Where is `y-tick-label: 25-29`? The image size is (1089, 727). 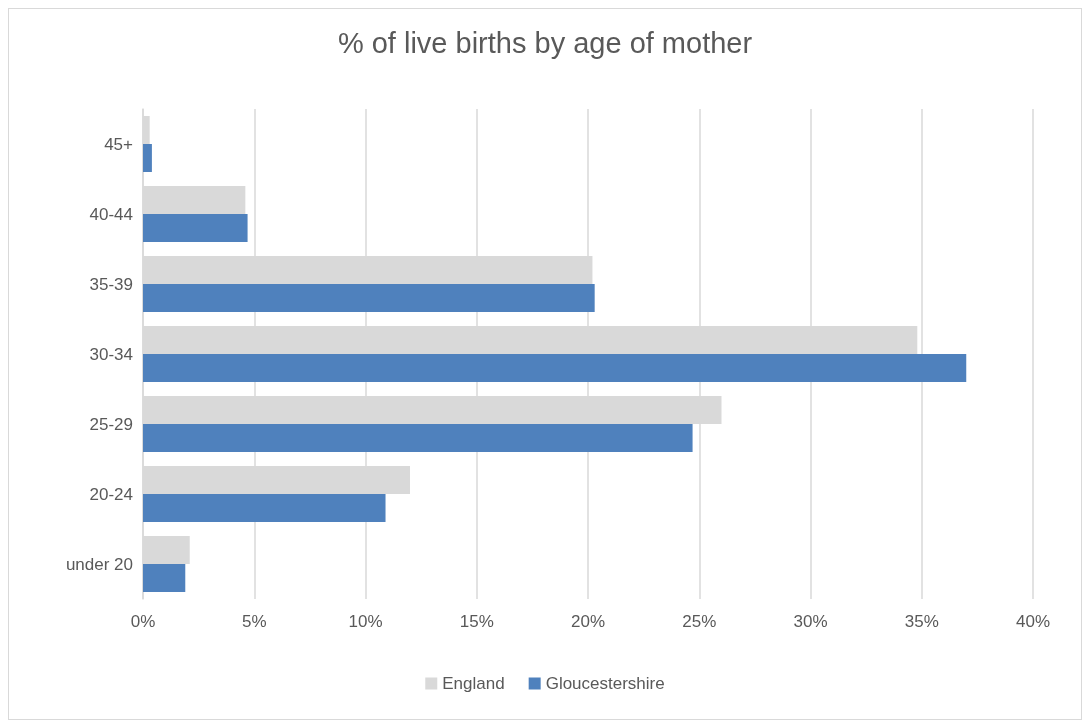
y-tick-label: 25-29 is located at coordinates (111, 424).